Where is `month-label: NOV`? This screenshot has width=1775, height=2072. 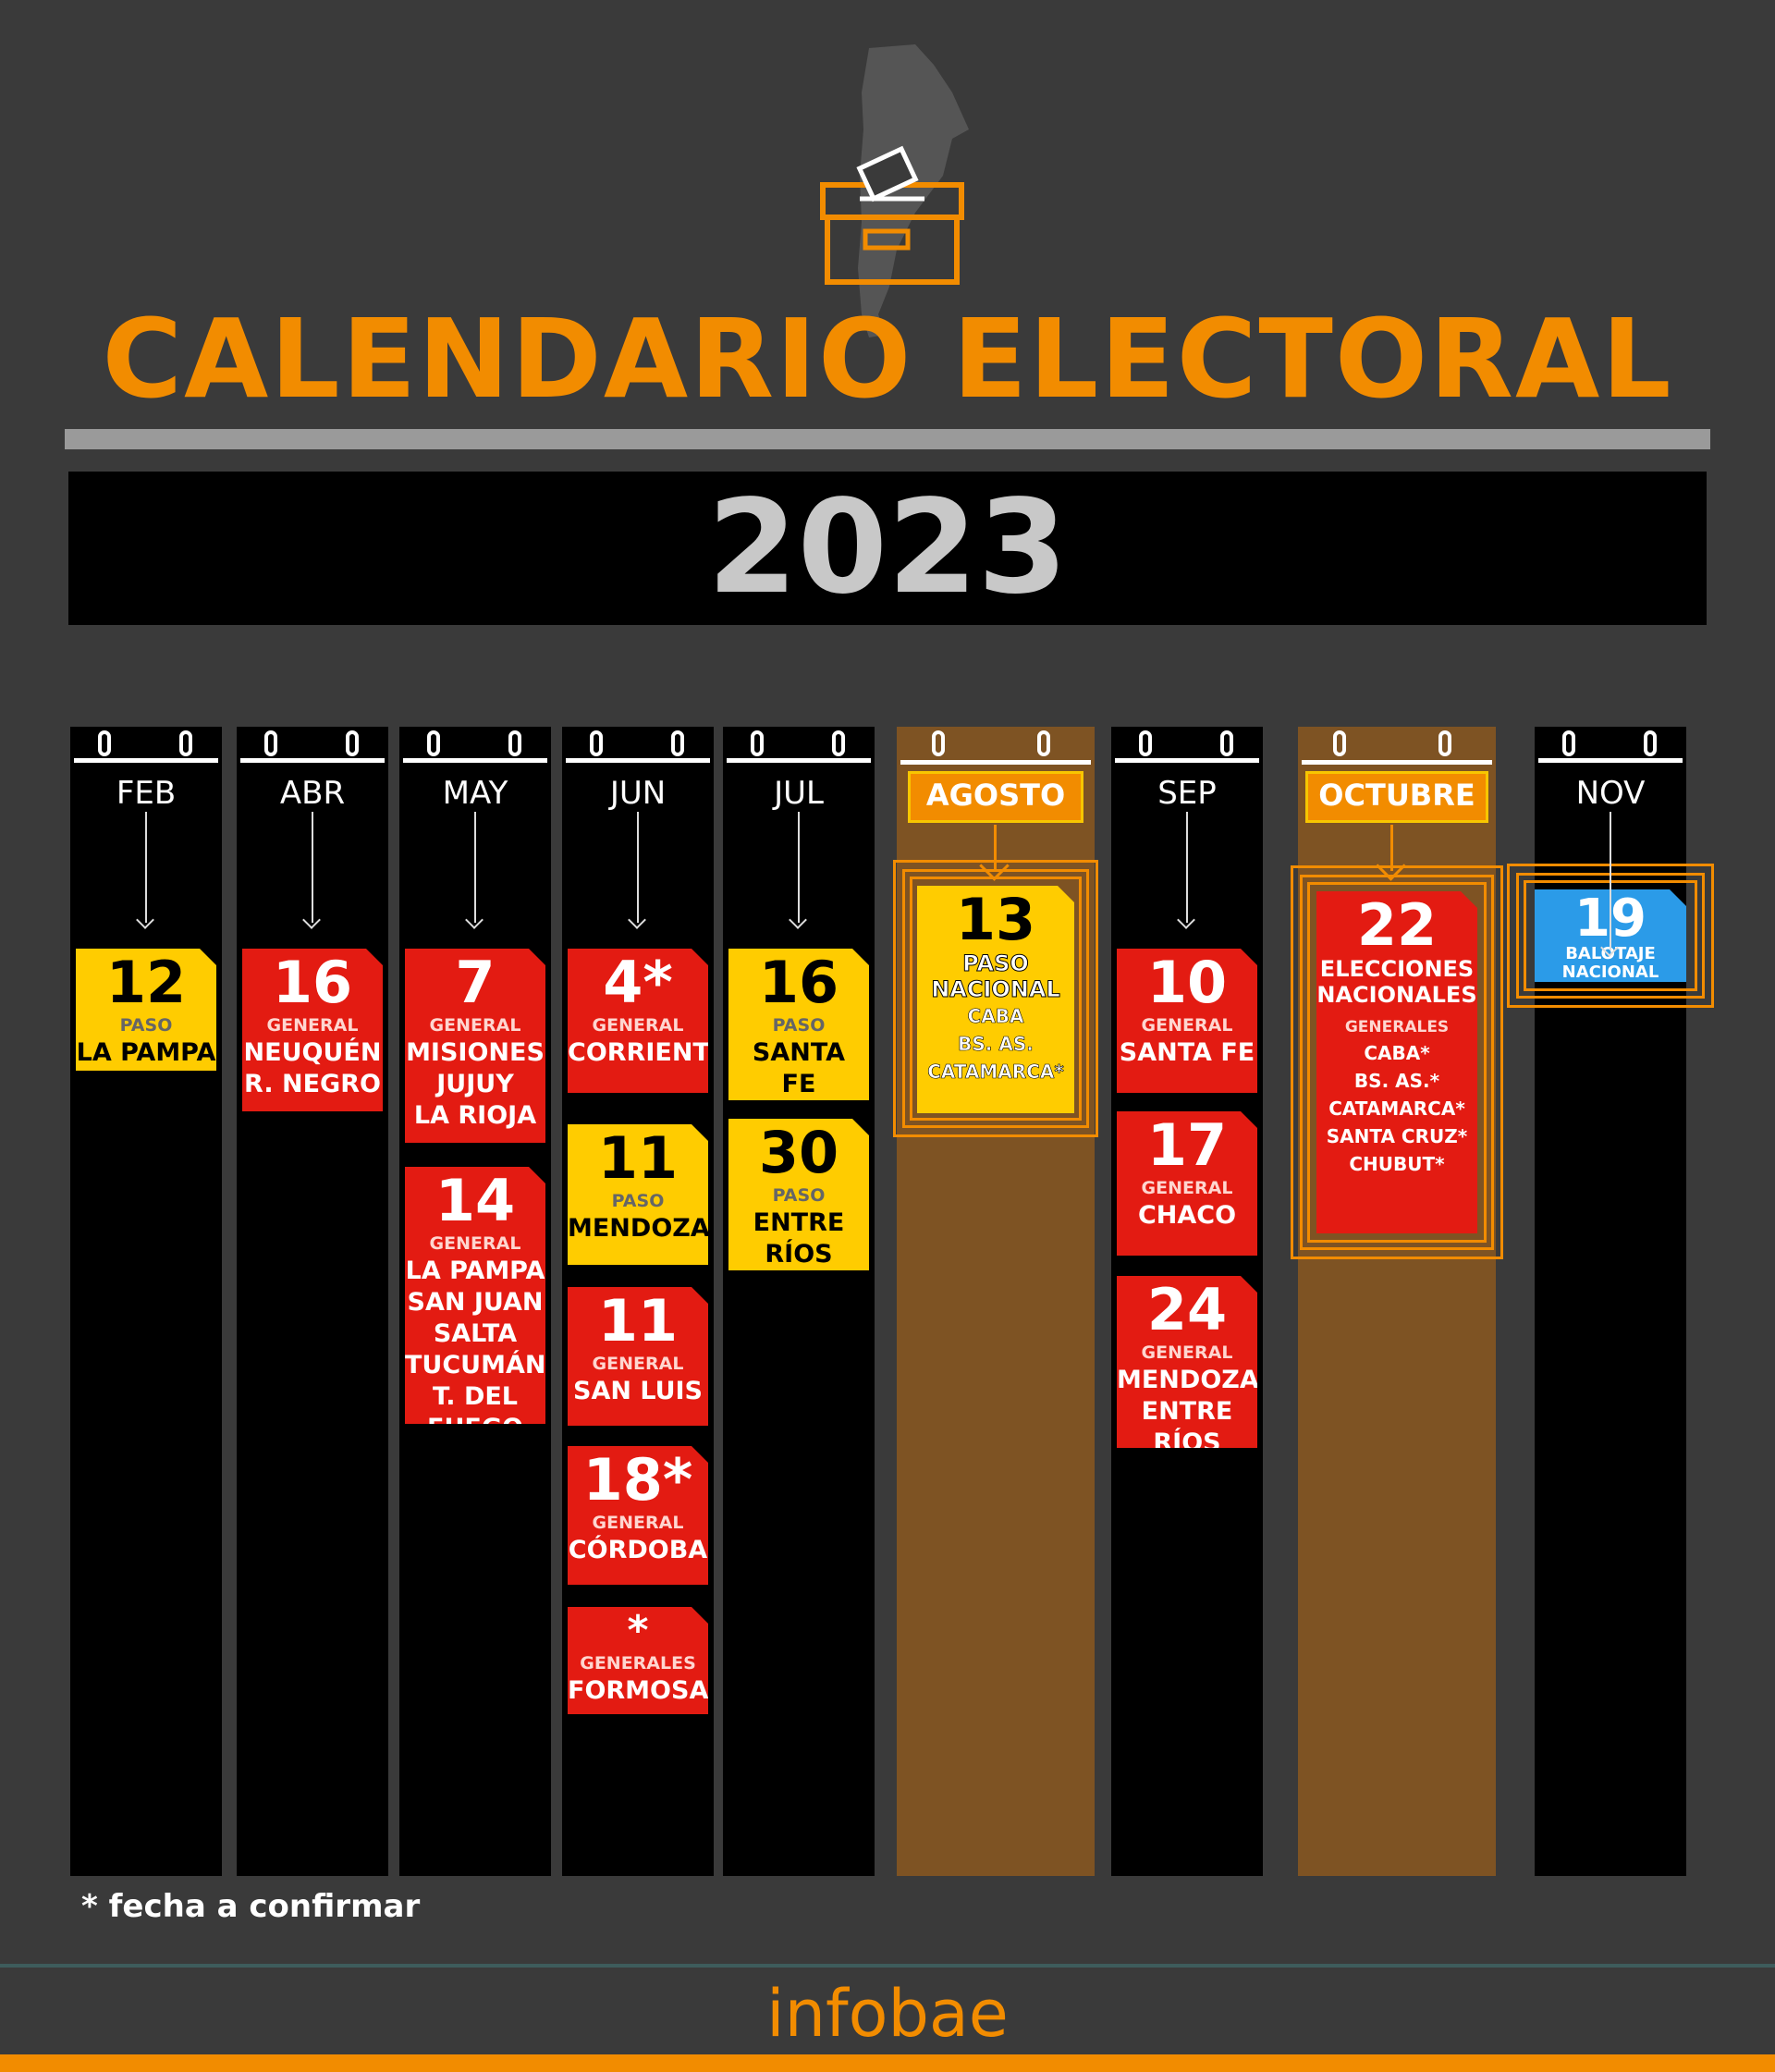
month-label: NOV is located at coordinates (1610, 793).